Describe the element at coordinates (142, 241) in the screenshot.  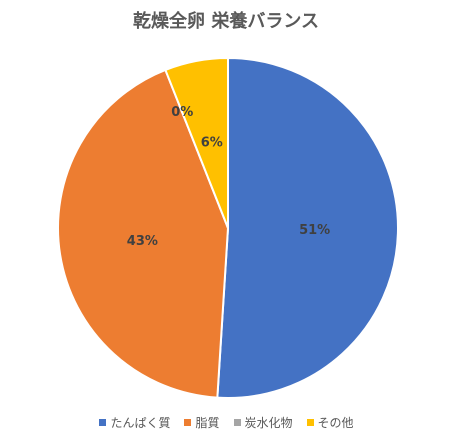
I see `data-label: 43%` at that location.